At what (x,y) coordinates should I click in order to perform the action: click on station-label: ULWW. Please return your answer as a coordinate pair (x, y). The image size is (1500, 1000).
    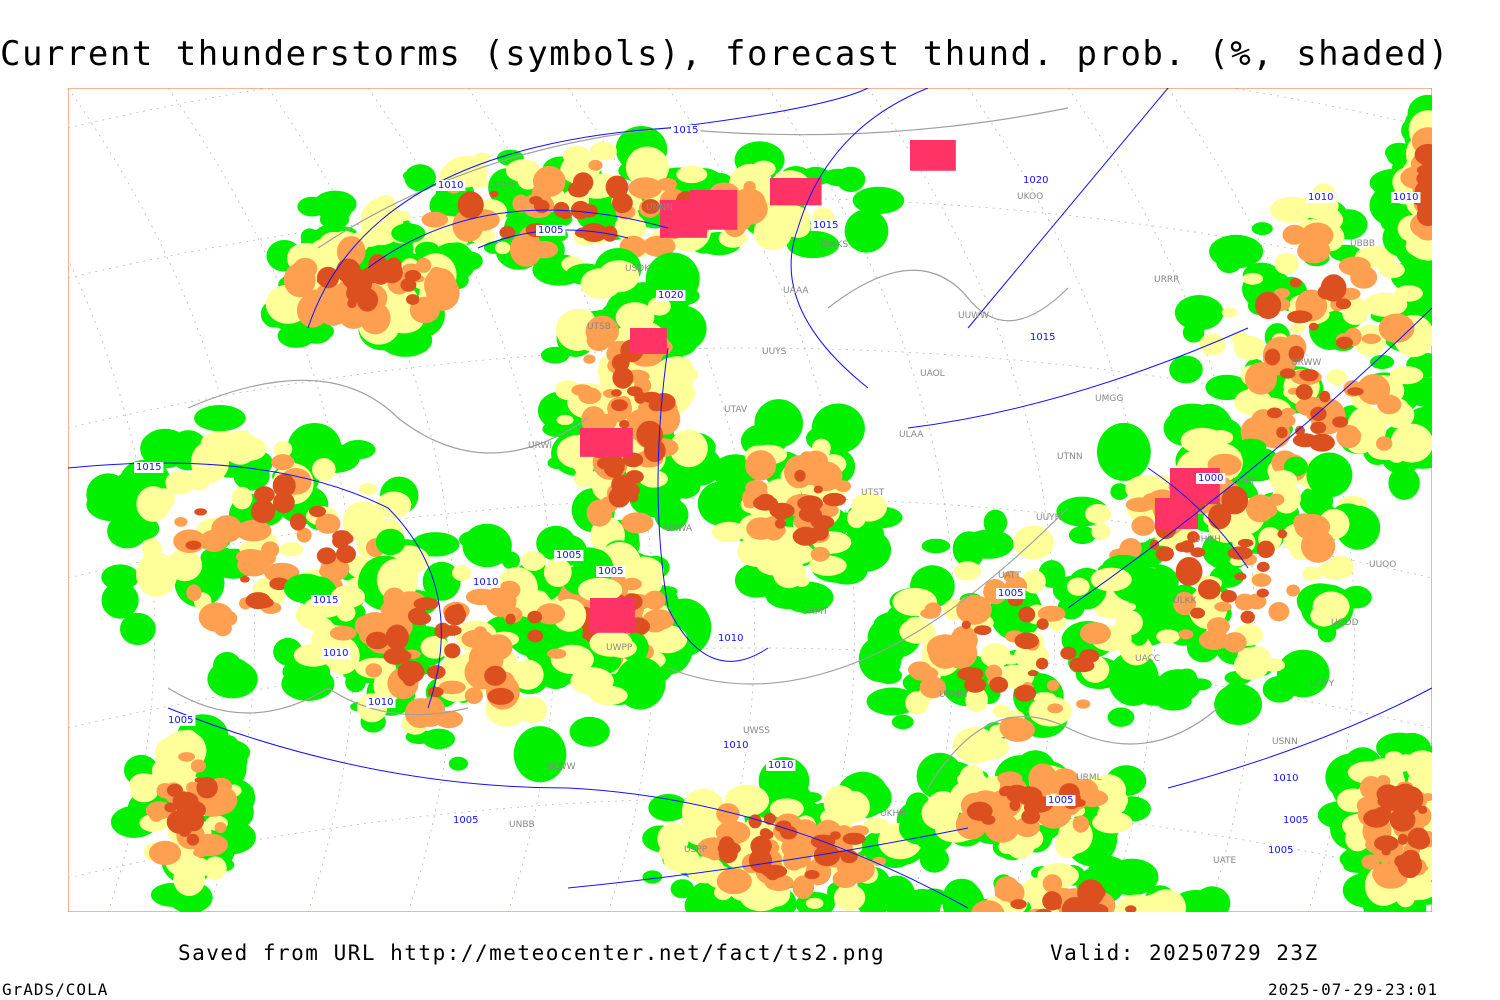
    Looking at the image, I should click on (561, 767).